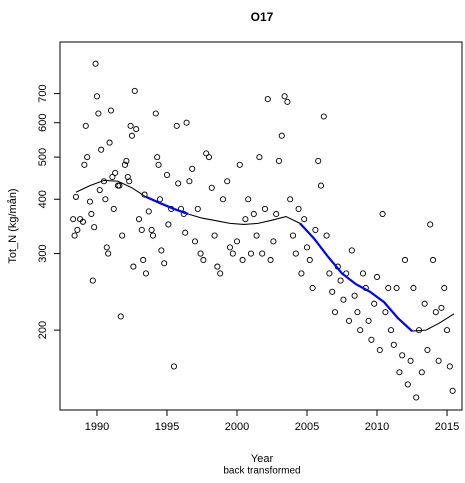  Describe the element at coordinates (307, 427) in the screenshot. I see `x-tick-label: 2005` at that location.